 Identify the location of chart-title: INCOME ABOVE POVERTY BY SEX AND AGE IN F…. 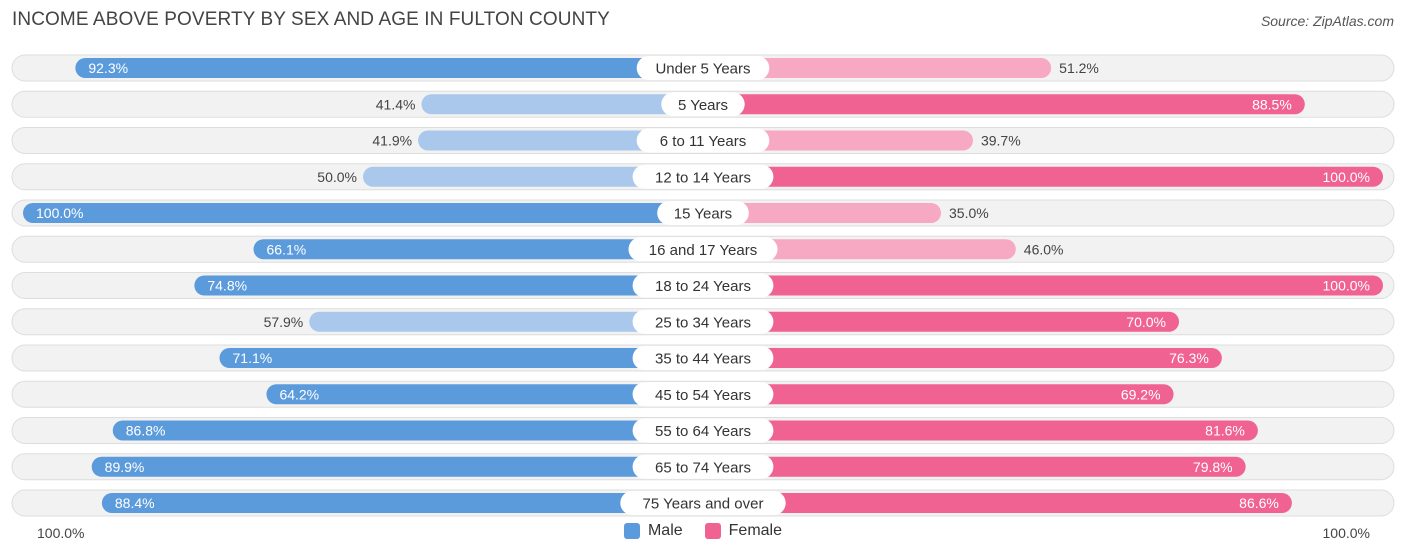
(311, 19).